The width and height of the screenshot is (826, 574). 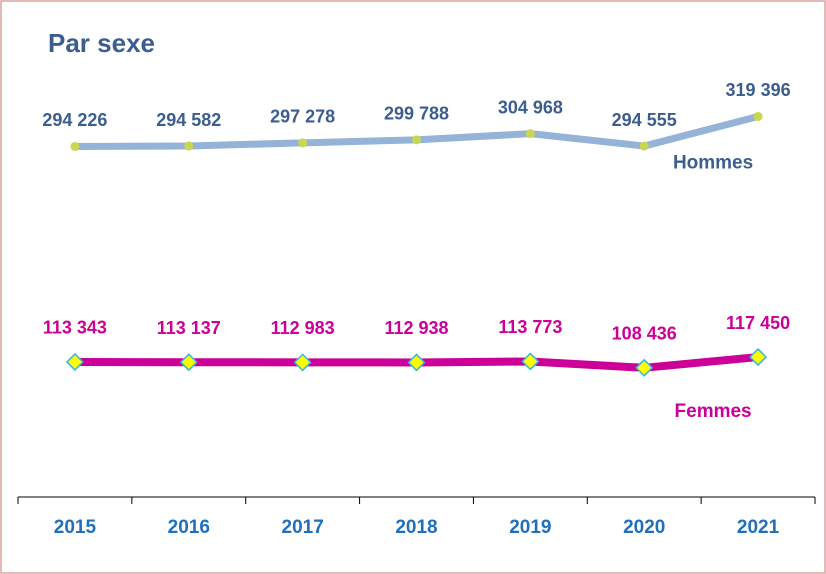 What do you see at coordinates (713, 411) in the screenshot?
I see `series-label: Femmes` at bounding box center [713, 411].